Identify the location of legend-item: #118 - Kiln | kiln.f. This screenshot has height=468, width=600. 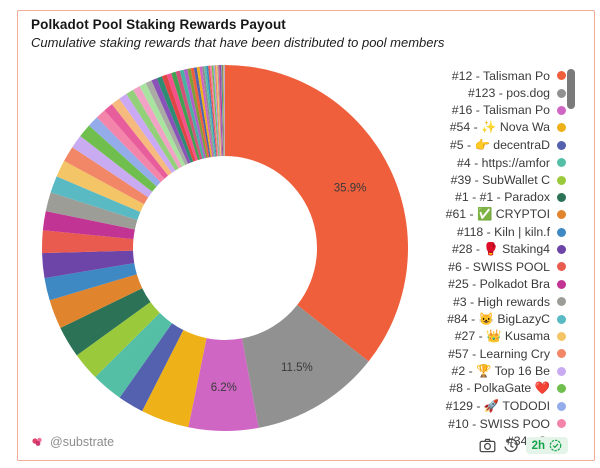
(456, 232).